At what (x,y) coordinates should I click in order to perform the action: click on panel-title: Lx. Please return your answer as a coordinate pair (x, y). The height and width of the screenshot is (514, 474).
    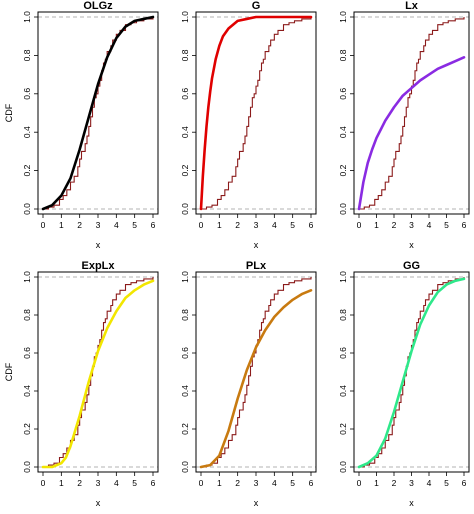
    Looking at the image, I should click on (412, 6).